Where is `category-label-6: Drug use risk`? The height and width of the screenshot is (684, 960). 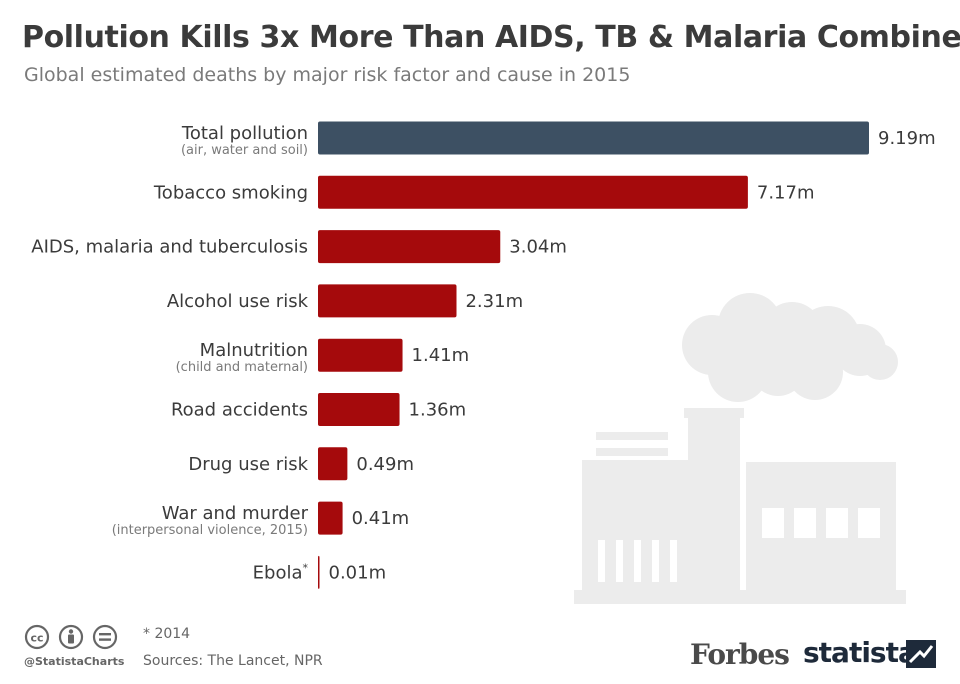 category-label-6: Drug use risk is located at coordinates (248, 464).